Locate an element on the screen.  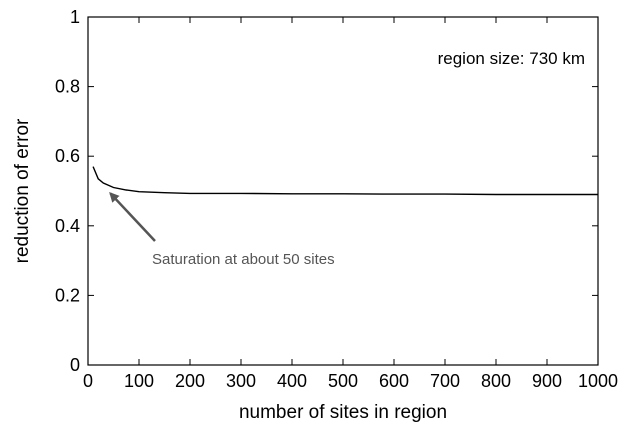
saturation-annotation: Saturation at about 50 sites is located at coordinates (243, 259).